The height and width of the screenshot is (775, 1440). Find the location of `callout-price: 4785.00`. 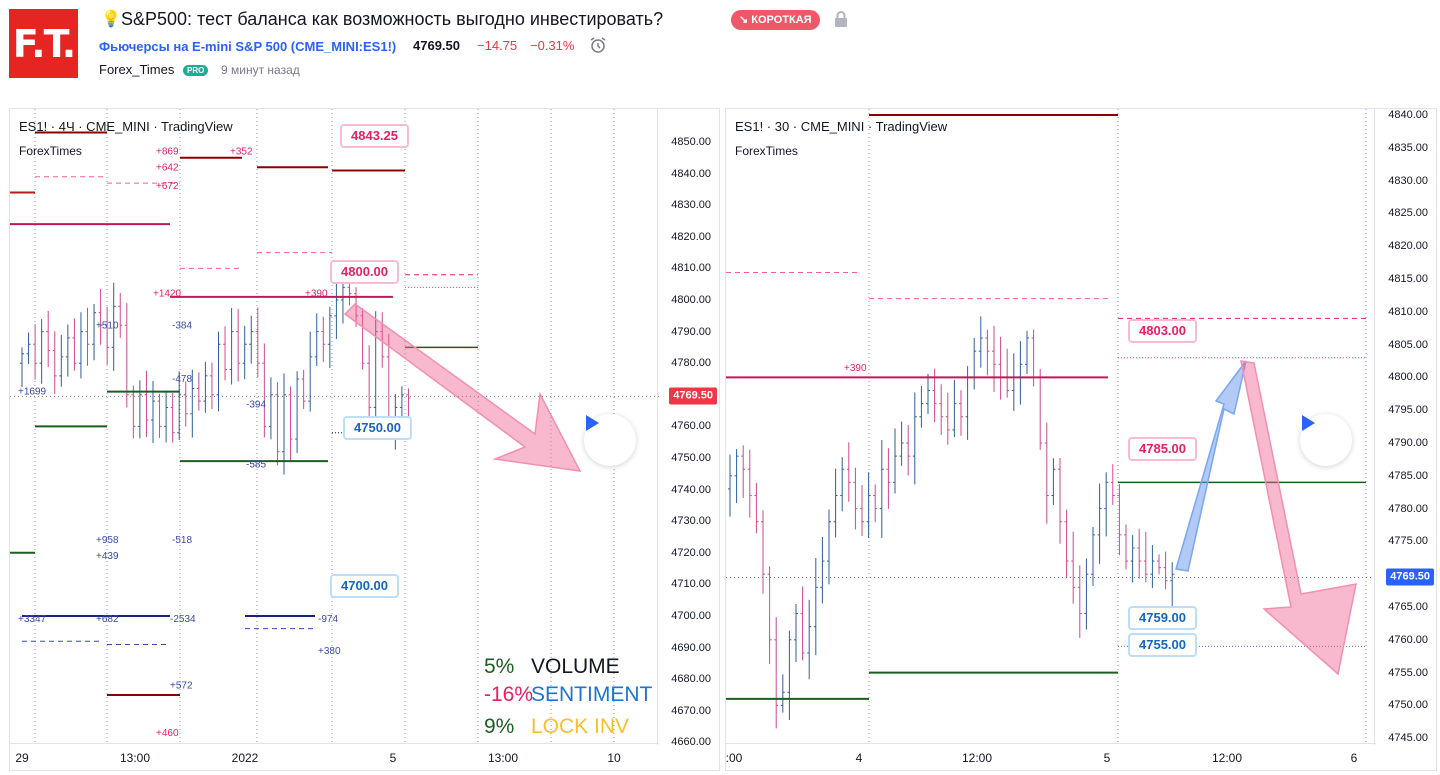

callout-price: 4785.00 is located at coordinates (1162, 449).